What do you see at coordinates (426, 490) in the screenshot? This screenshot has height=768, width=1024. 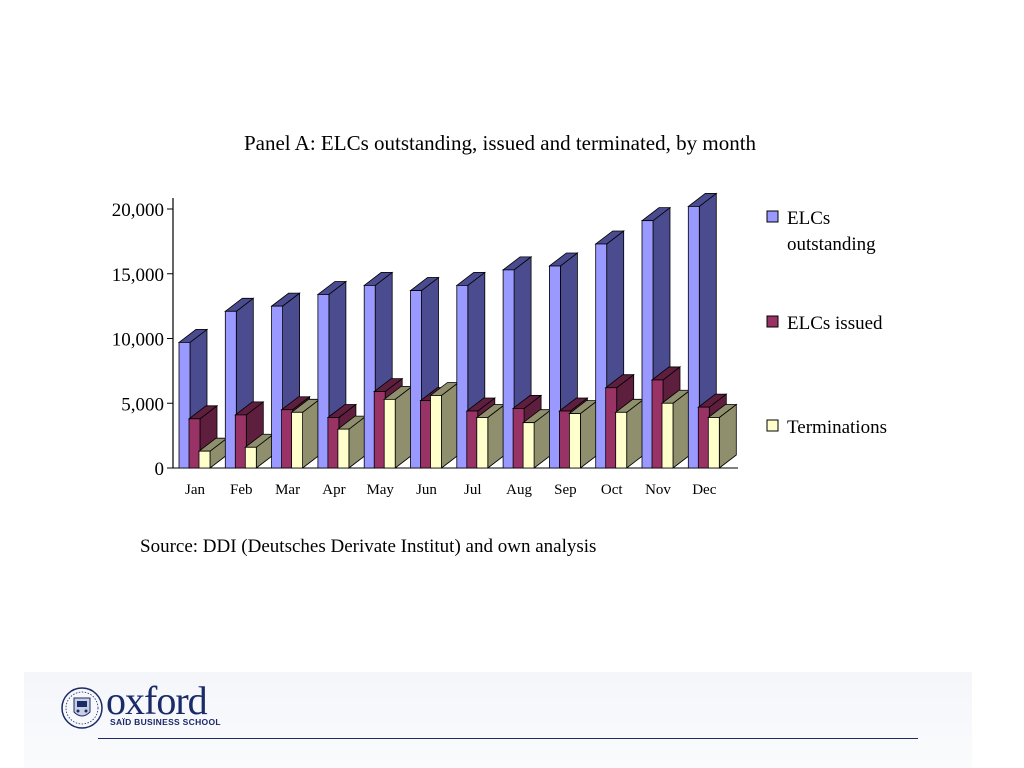 I see `x-tick-label: Jun` at bounding box center [426, 490].